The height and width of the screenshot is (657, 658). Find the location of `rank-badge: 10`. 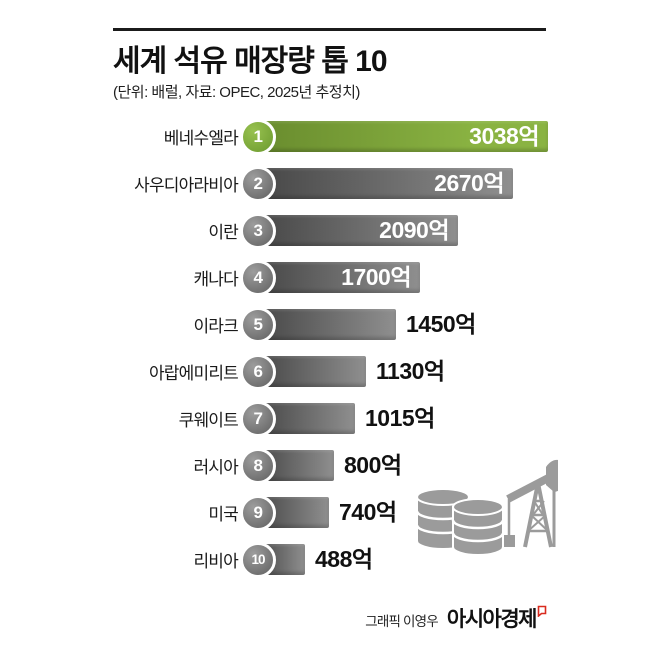

rank-badge: 10 is located at coordinates (258, 559).